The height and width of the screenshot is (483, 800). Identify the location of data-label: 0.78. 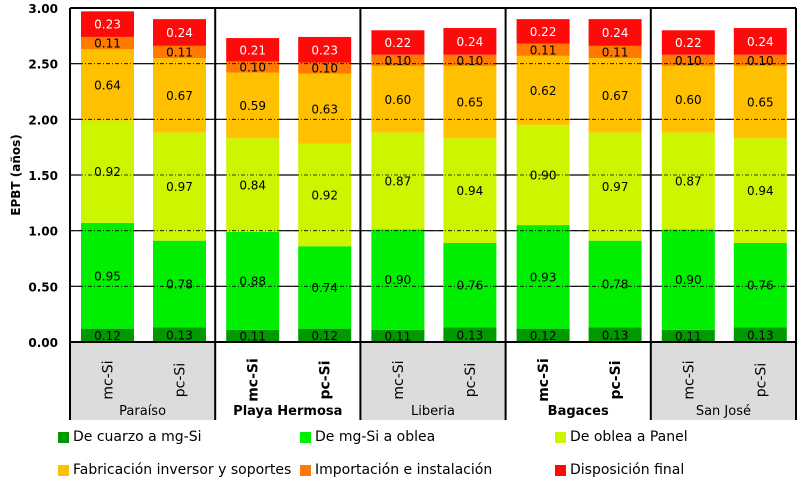
(179, 285).